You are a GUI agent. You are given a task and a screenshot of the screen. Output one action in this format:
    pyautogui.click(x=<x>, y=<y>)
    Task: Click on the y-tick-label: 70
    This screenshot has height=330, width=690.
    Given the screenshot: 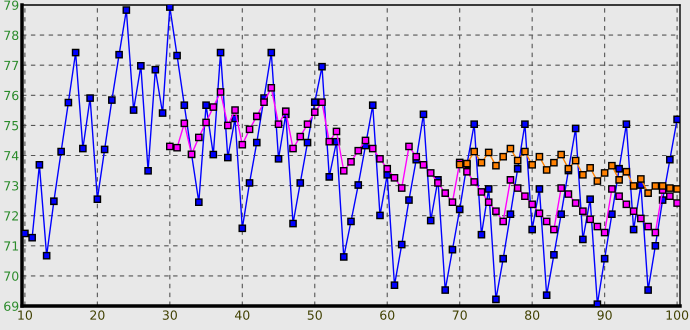 What is the action you would take?
    pyautogui.click(x=11, y=276)
    